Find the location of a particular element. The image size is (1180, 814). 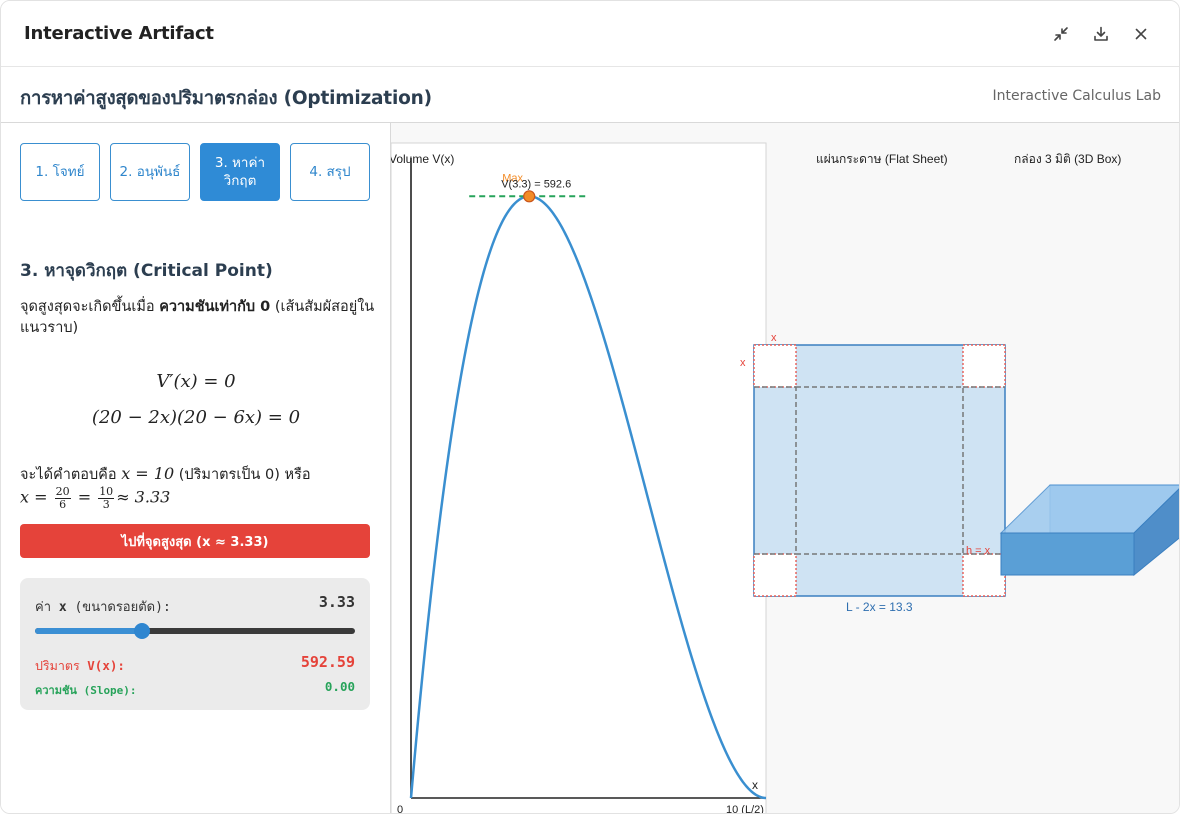

frac1-num: 20 is located at coordinates (62, 492).